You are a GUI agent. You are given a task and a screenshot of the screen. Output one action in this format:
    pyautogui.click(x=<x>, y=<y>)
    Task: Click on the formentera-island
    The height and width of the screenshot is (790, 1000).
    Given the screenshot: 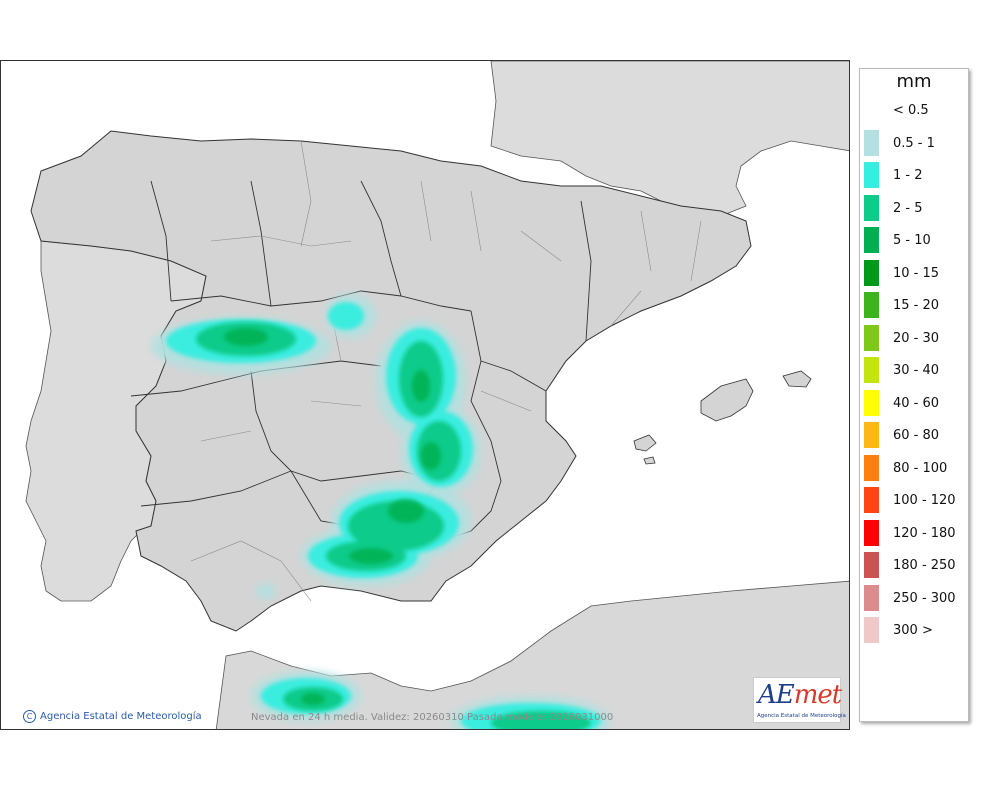 What is the action you would take?
    pyautogui.click(x=649, y=460)
    